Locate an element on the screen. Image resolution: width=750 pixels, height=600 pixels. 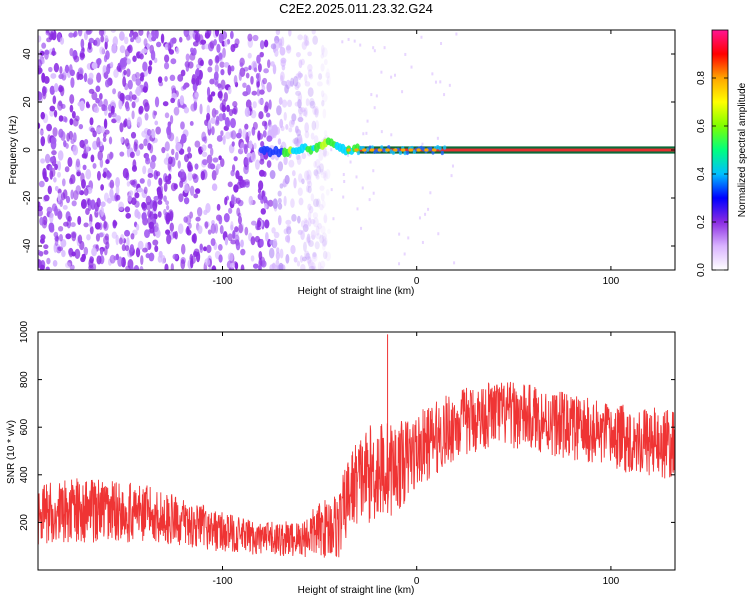
y-tick-label: -20 is located at coordinates (27, 197).